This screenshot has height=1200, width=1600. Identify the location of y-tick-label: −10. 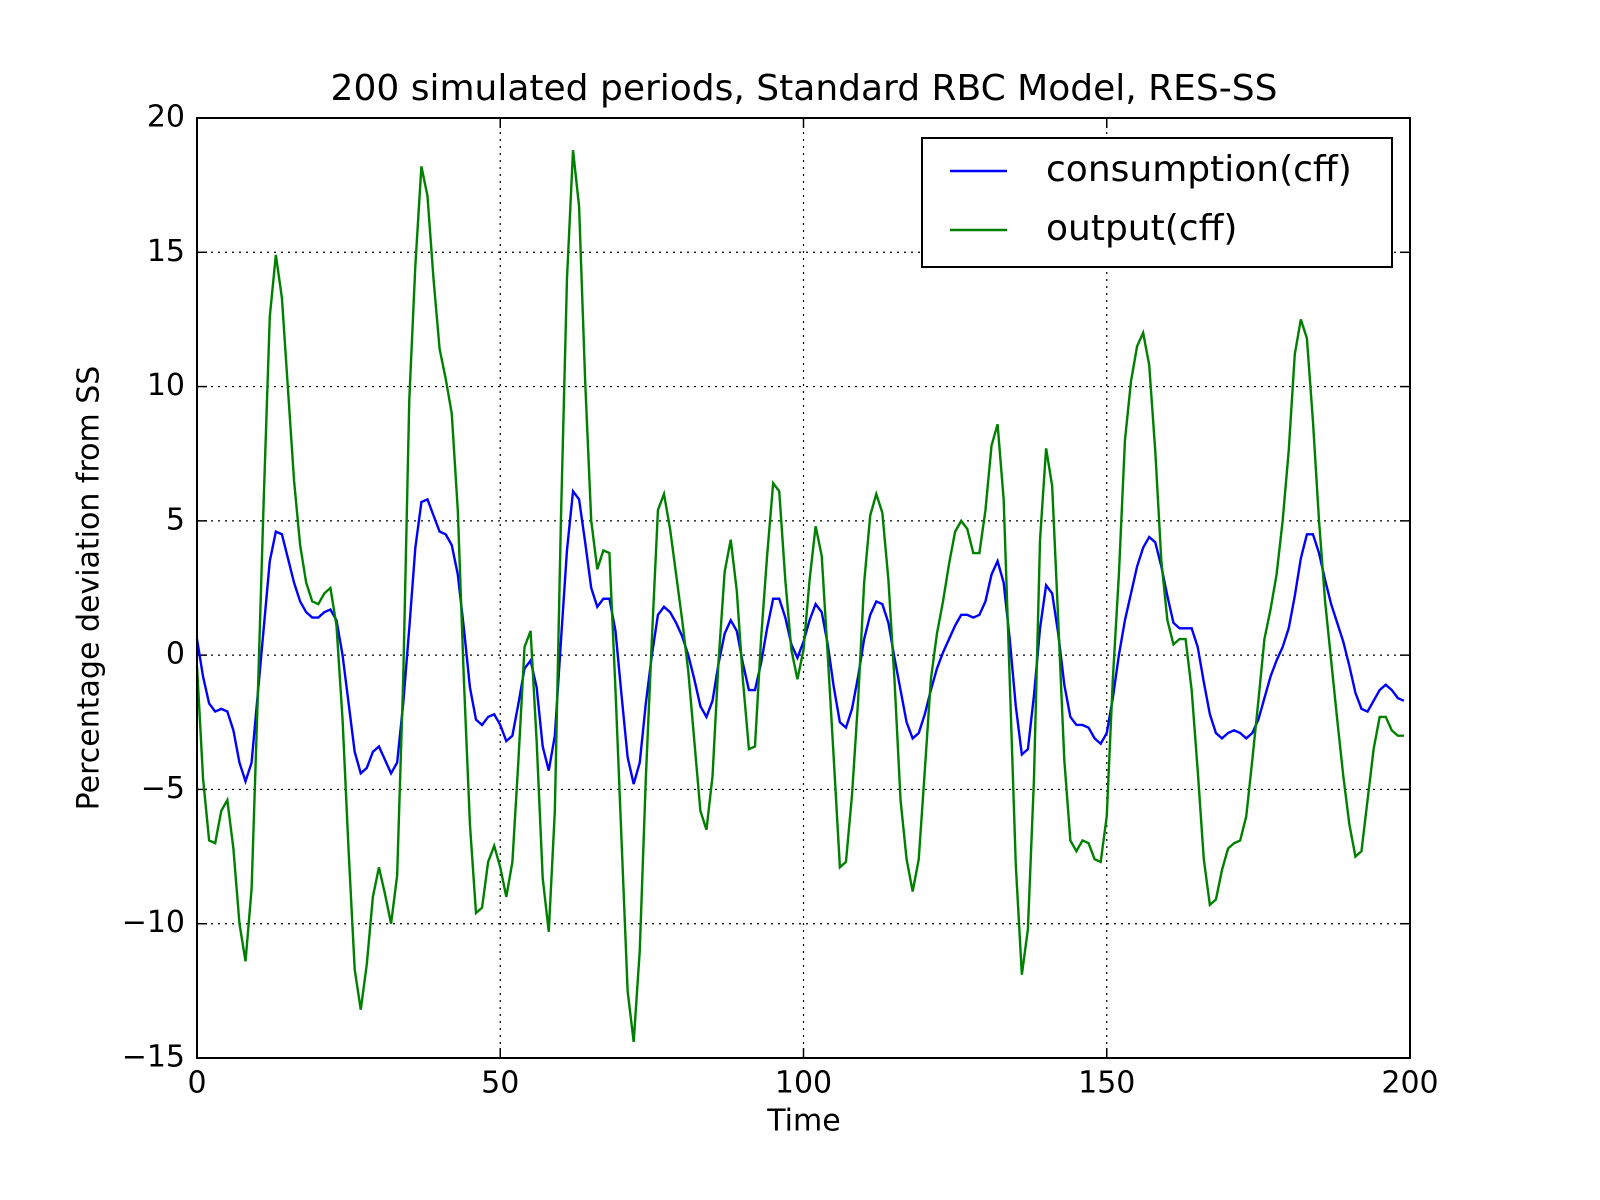
(153, 922).